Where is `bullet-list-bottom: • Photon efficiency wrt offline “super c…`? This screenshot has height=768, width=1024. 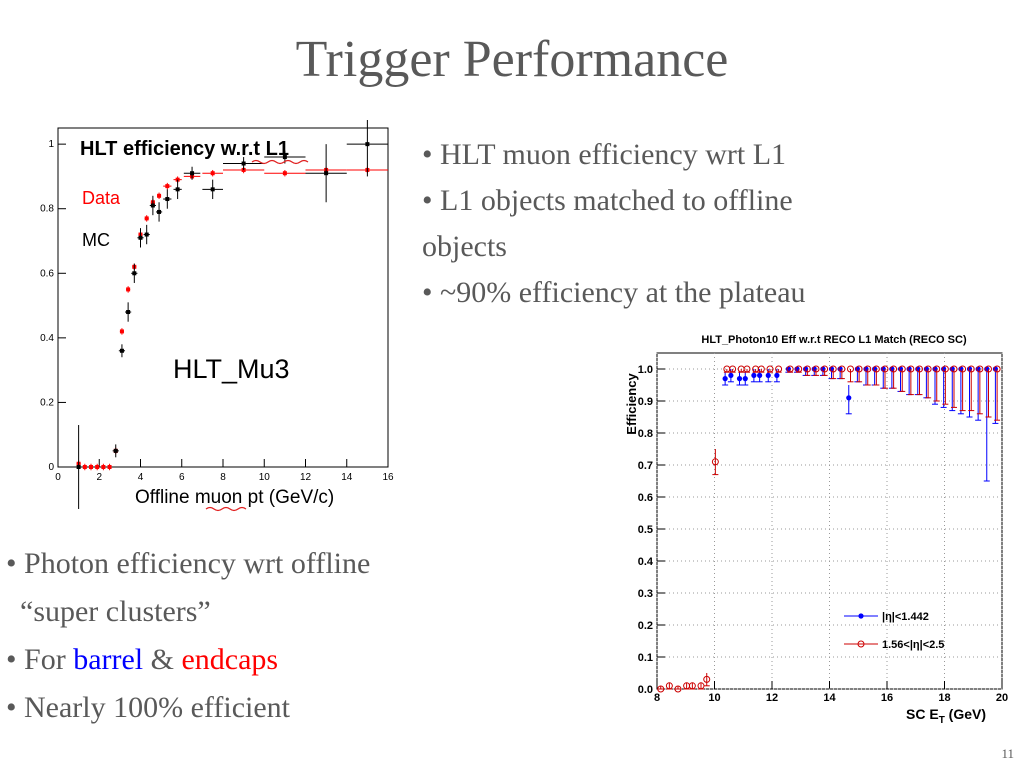
bullet-list-bottom: • Photon efficiency wrt offline “super c… is located at coordinates (266, 636).